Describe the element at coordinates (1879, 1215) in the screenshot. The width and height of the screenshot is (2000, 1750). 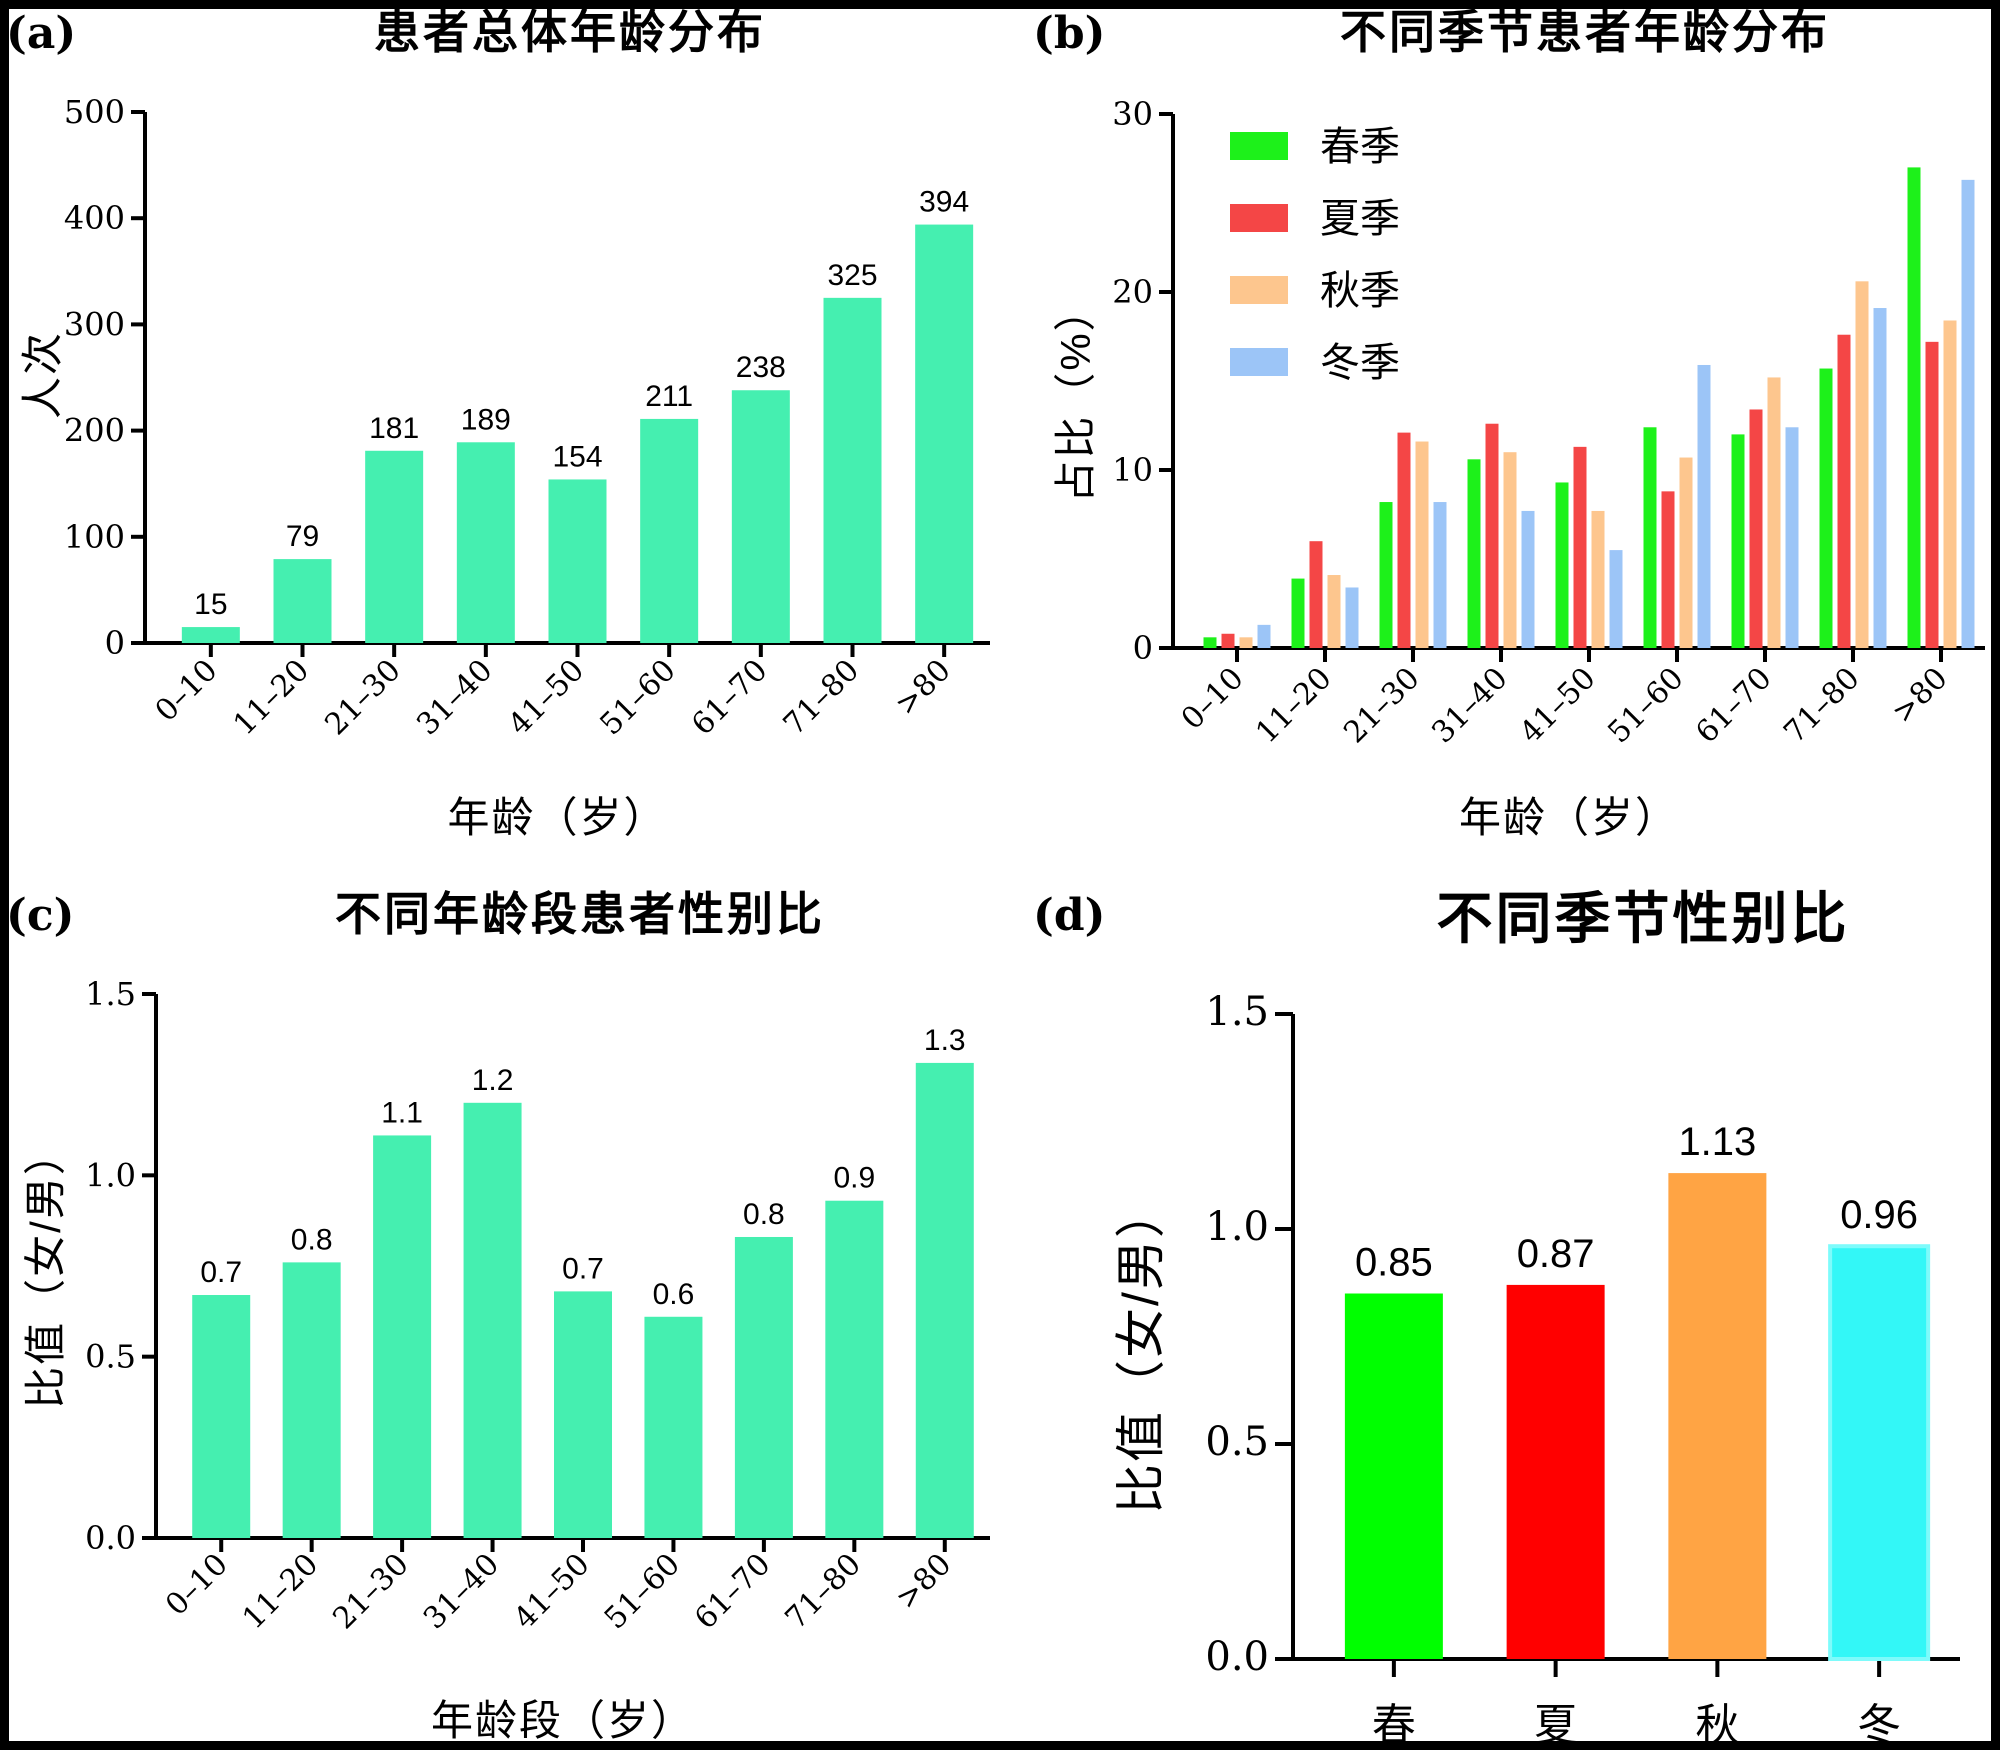
I see `data-label: 0.96` at that location.